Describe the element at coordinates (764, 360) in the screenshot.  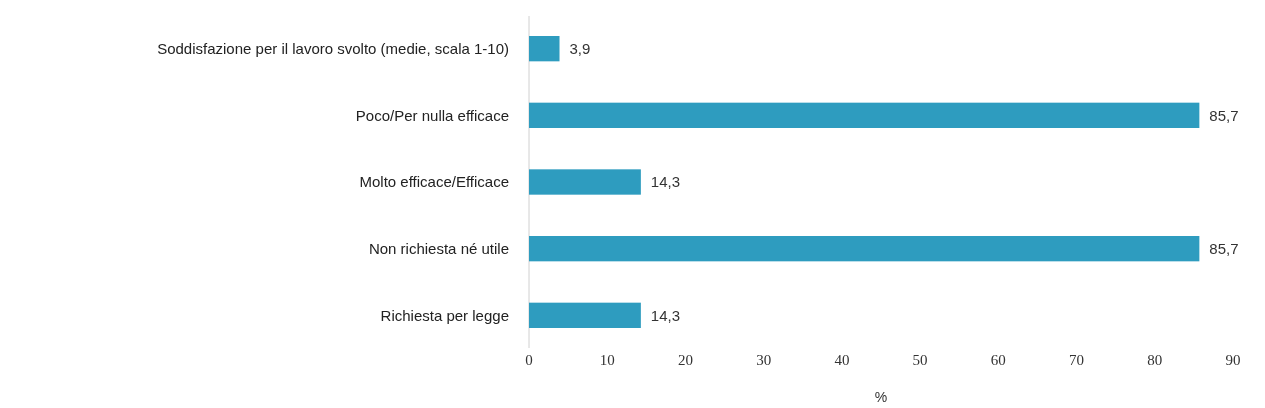
I see `x-tick-label: 30` at that location.